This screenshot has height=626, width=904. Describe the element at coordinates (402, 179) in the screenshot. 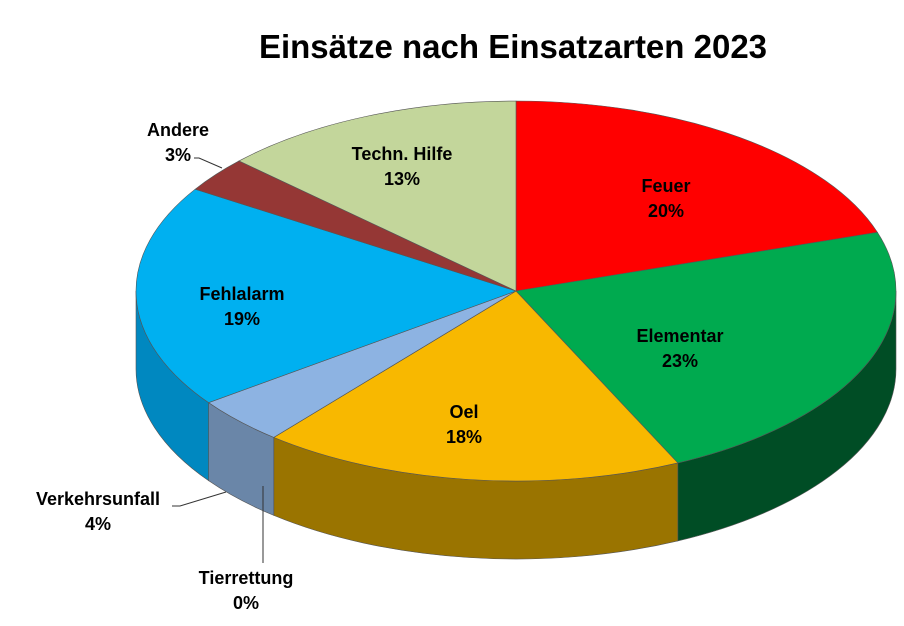

I see `slice-value-techn-hilfe: 13%` at that location.